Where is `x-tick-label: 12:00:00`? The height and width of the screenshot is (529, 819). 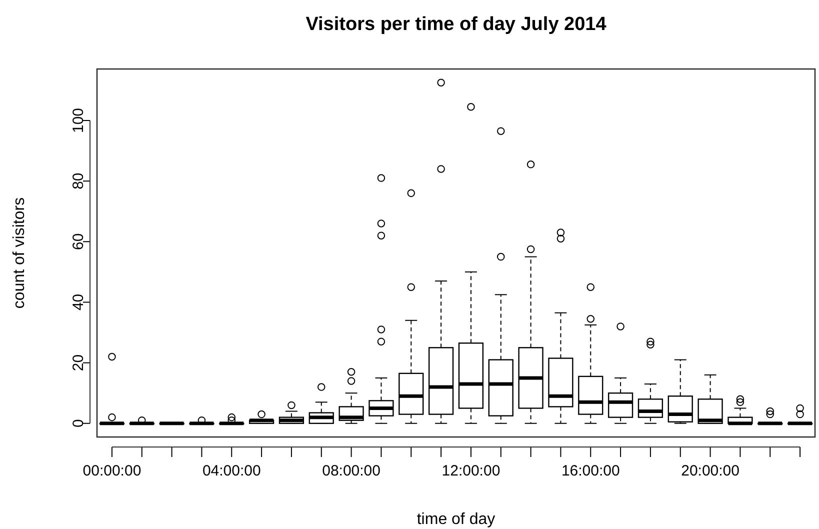 x-tick-label: 12:00:00 is located at coordinates (471, 471).